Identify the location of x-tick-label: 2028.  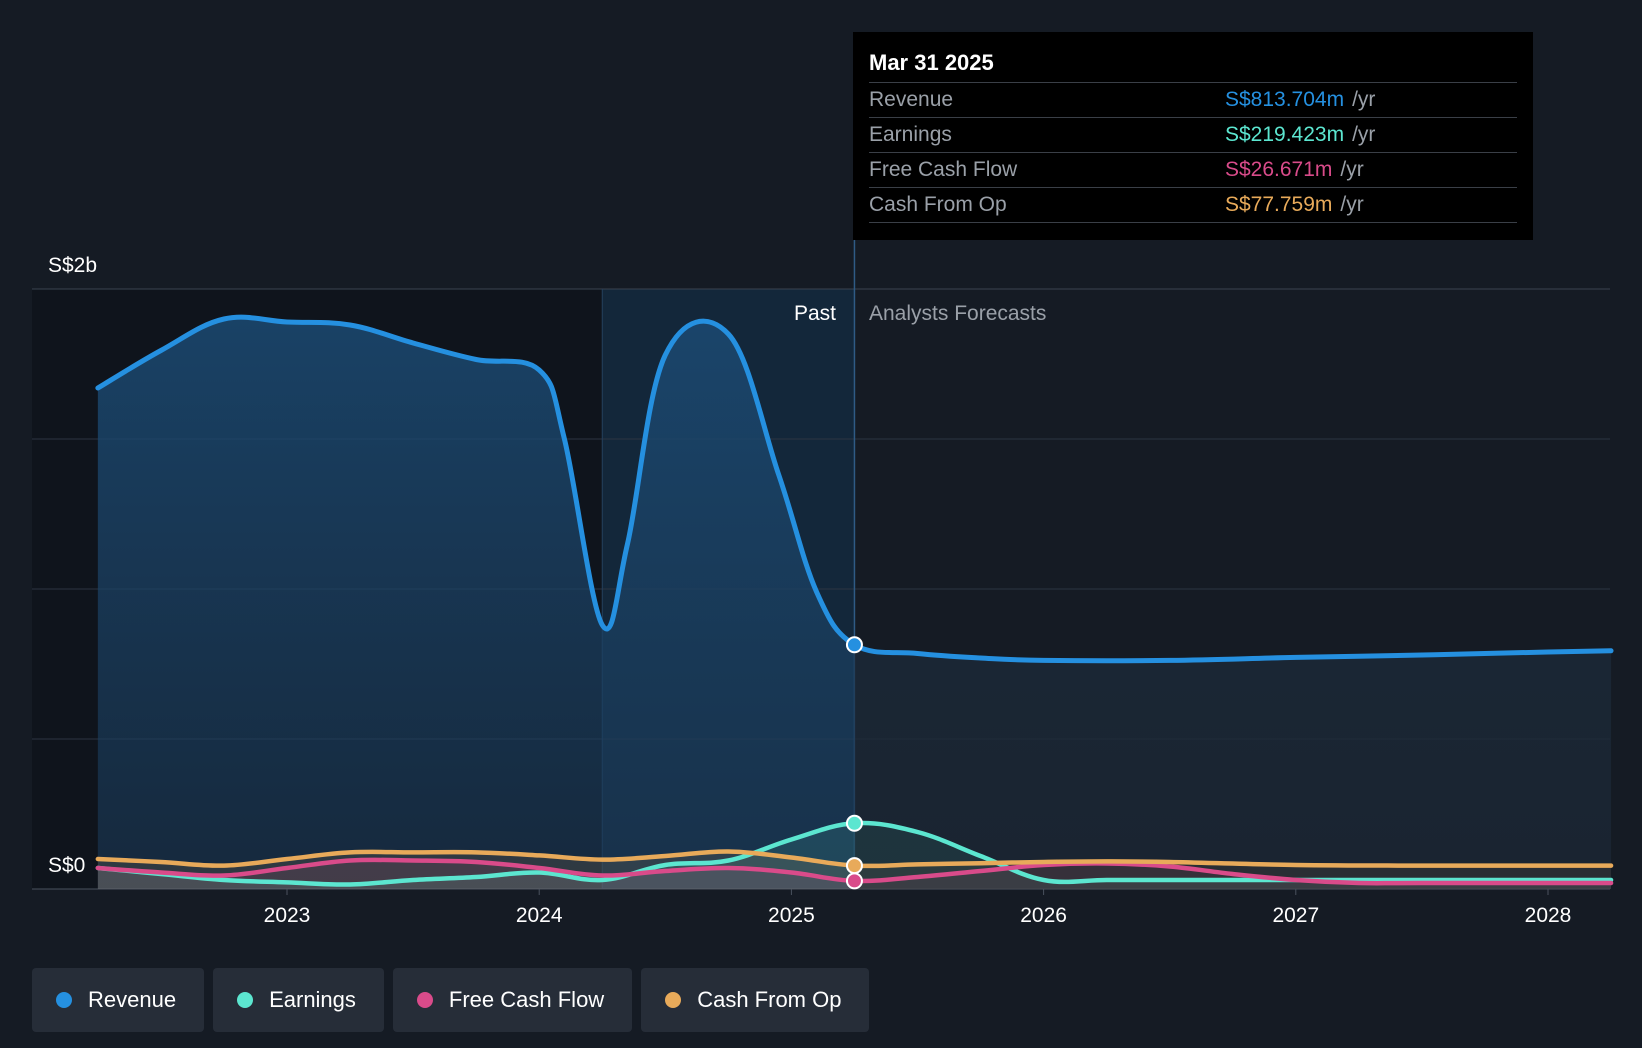
(1548, 915).